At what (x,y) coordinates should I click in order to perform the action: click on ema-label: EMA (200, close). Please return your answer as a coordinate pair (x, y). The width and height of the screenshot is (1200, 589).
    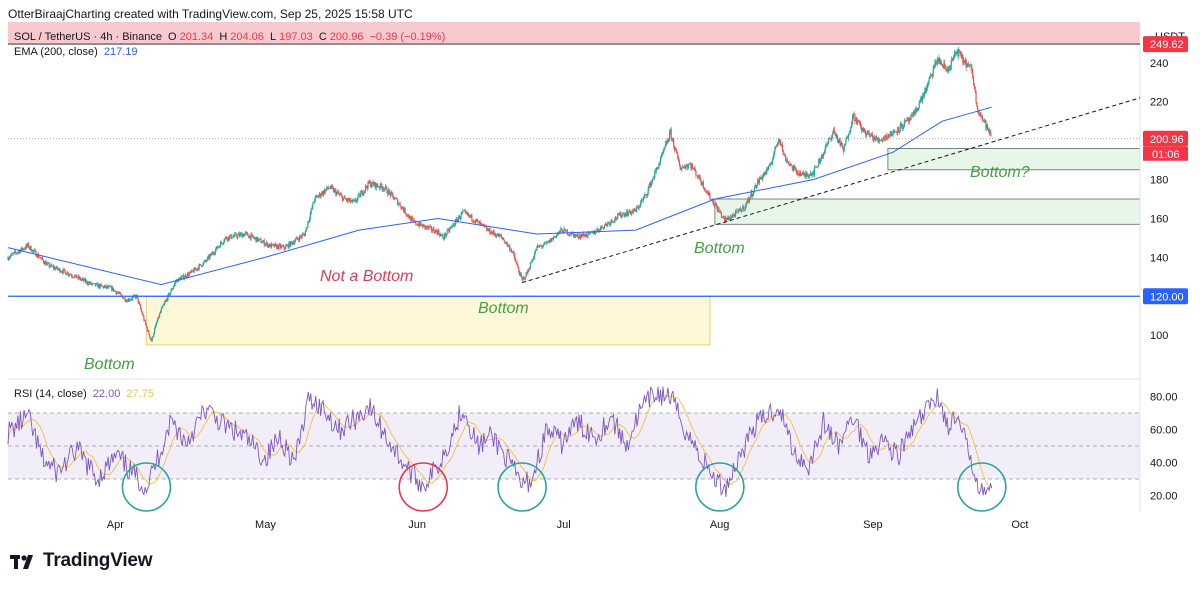
    Looking at the image, I should click on (56, 52).